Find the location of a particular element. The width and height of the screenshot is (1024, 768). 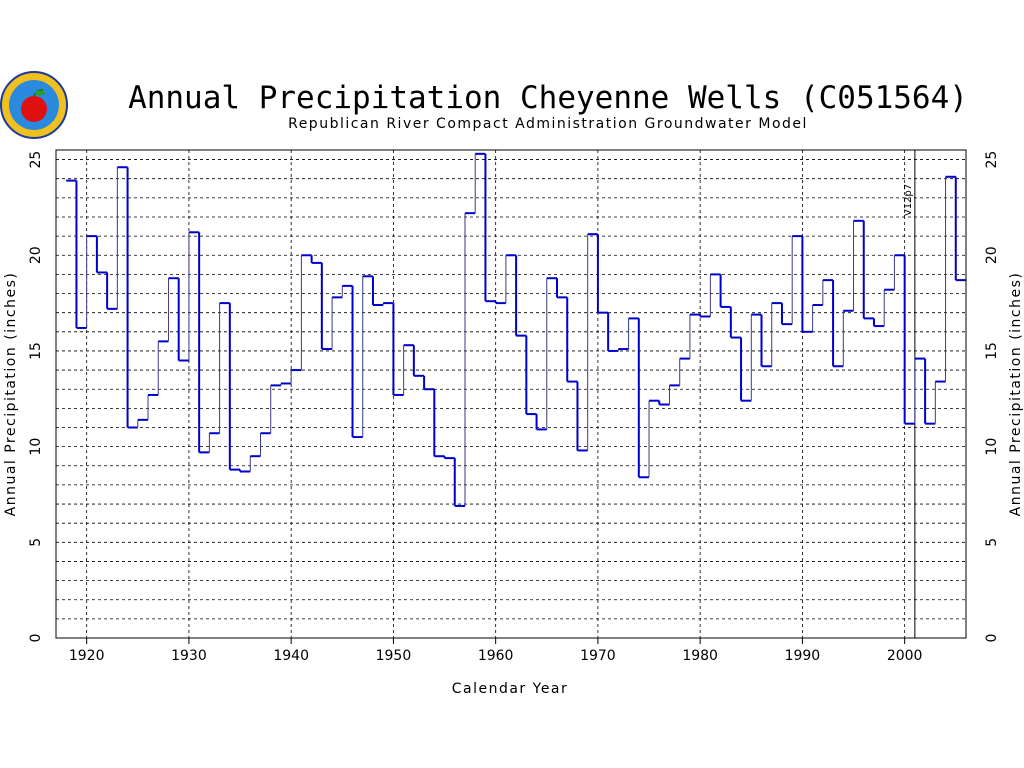

y-tick-label-left: 15 is located at coordinates (36, 351).